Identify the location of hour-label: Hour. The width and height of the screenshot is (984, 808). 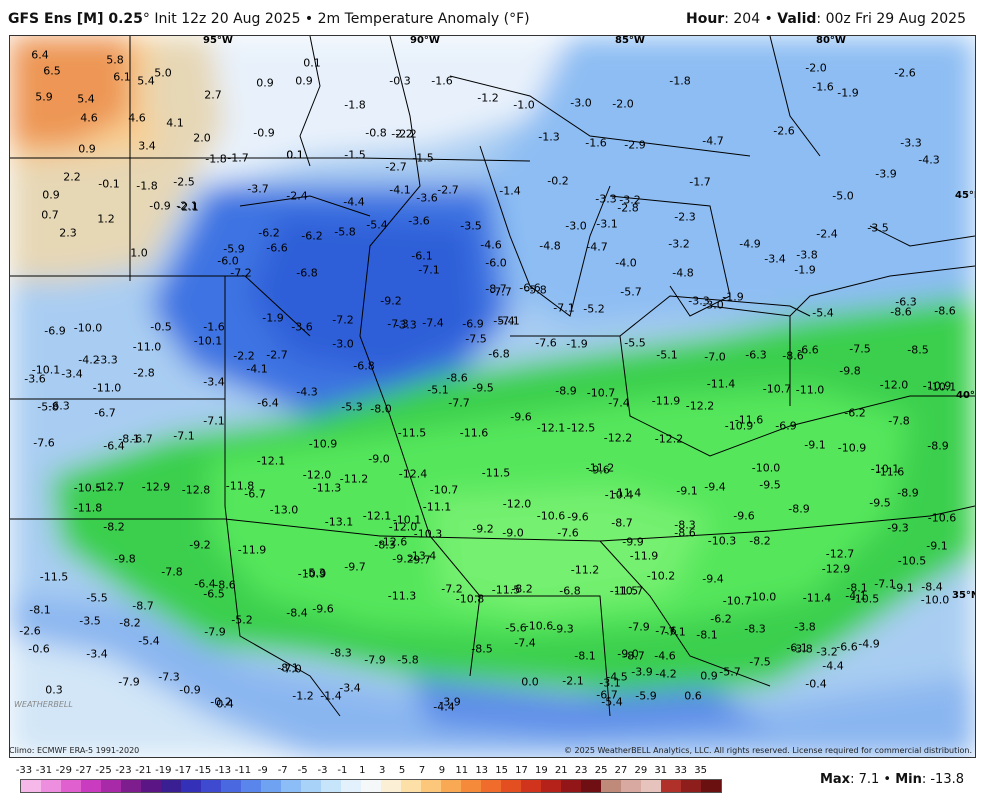
(705, 19).